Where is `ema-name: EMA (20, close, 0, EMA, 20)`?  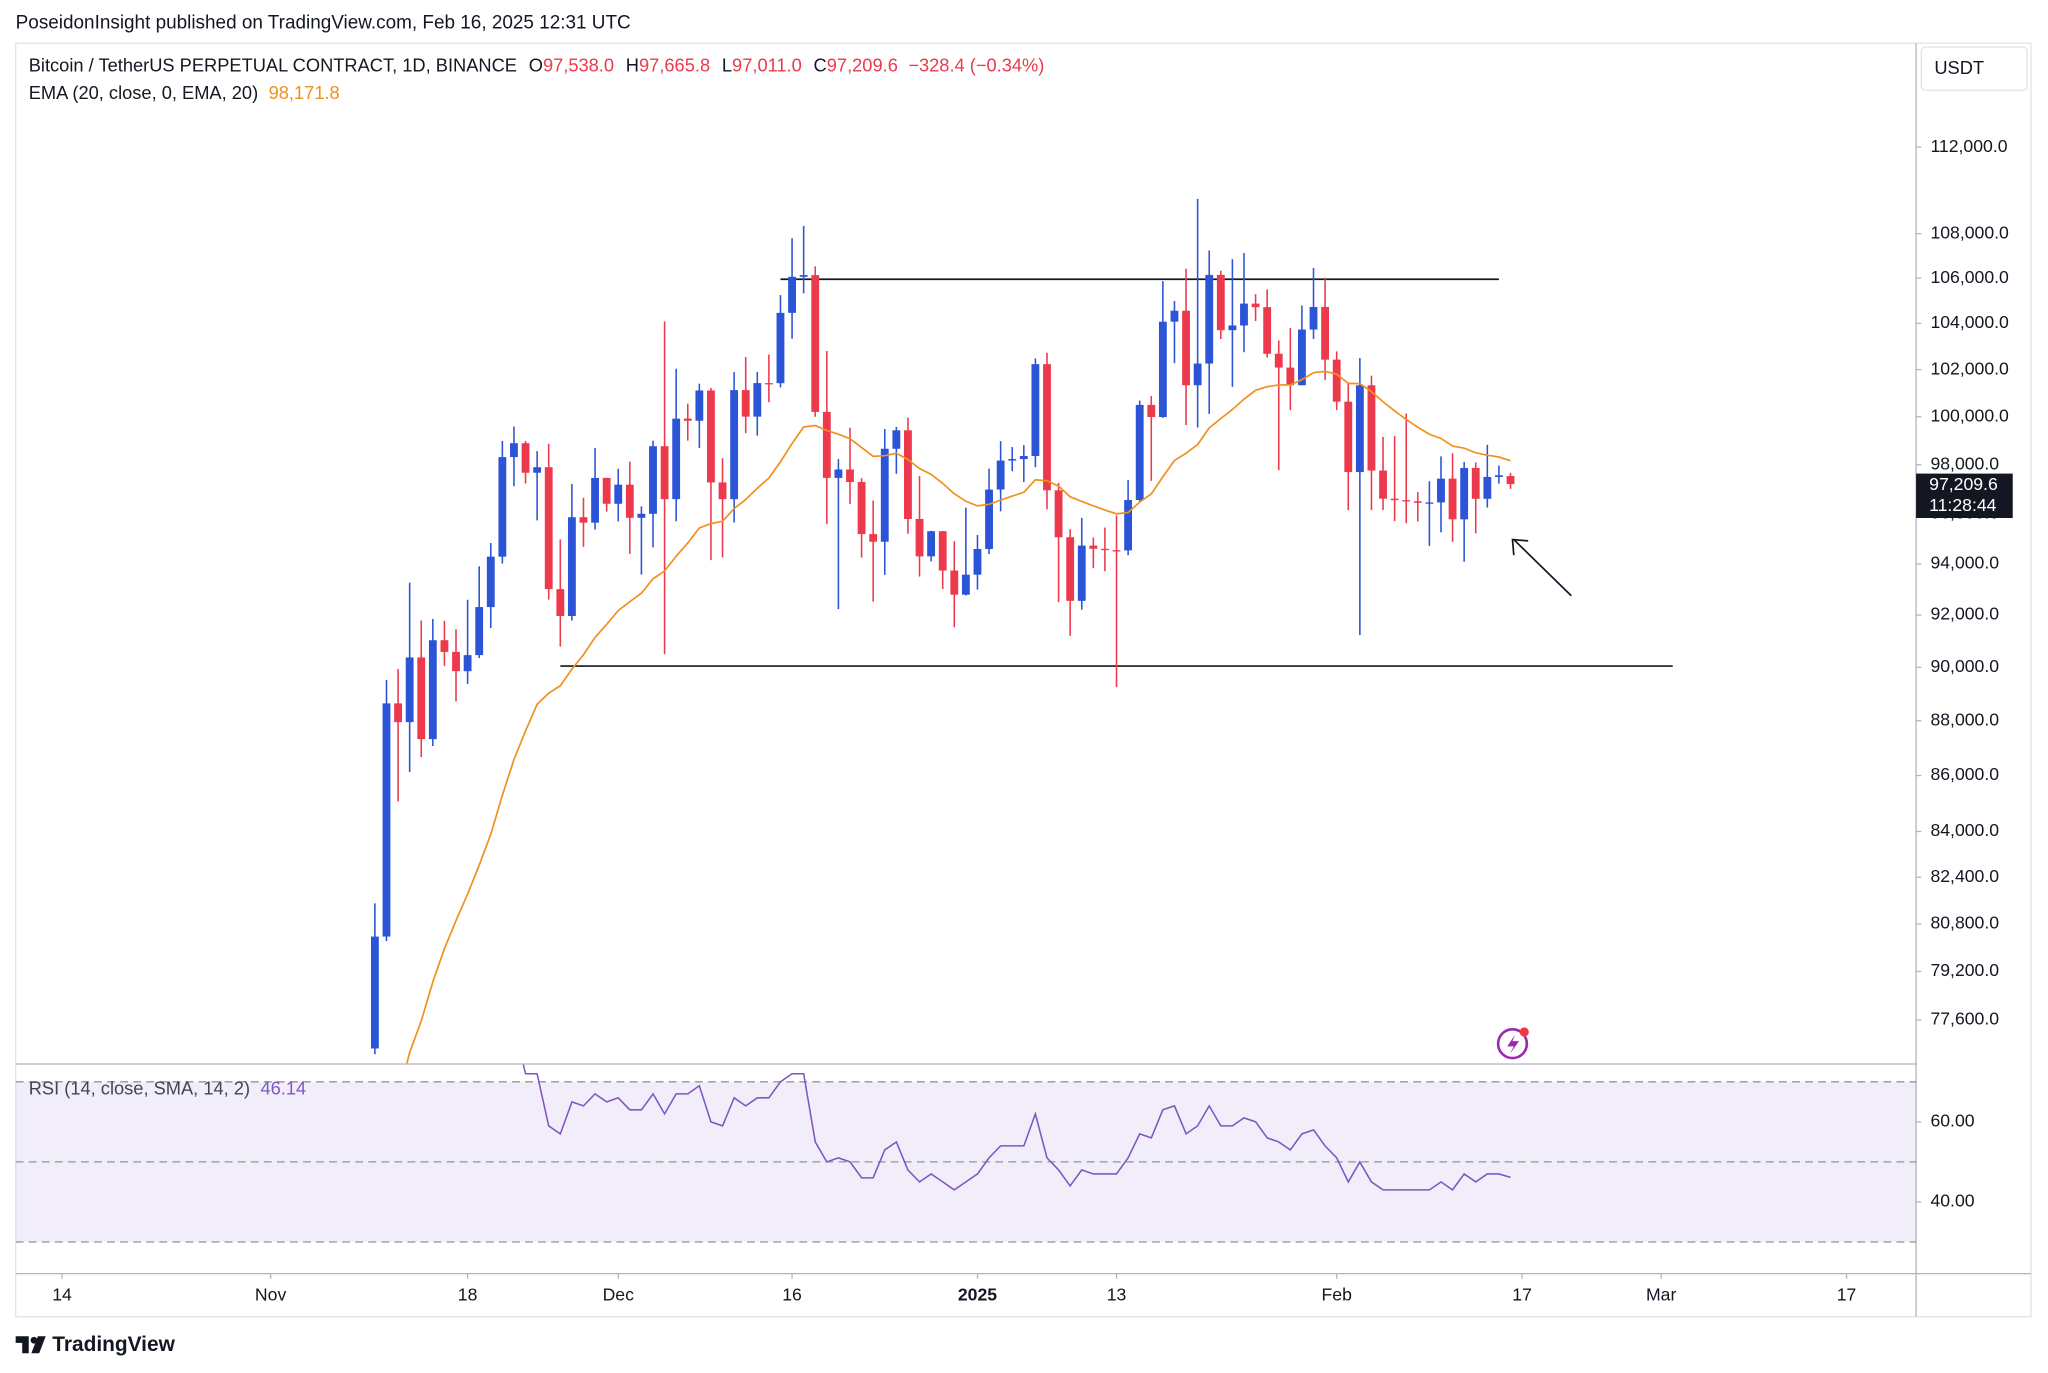 ema-name: EMA (20, close, 0, EMA, 20) is located at coordinates (143, 92).